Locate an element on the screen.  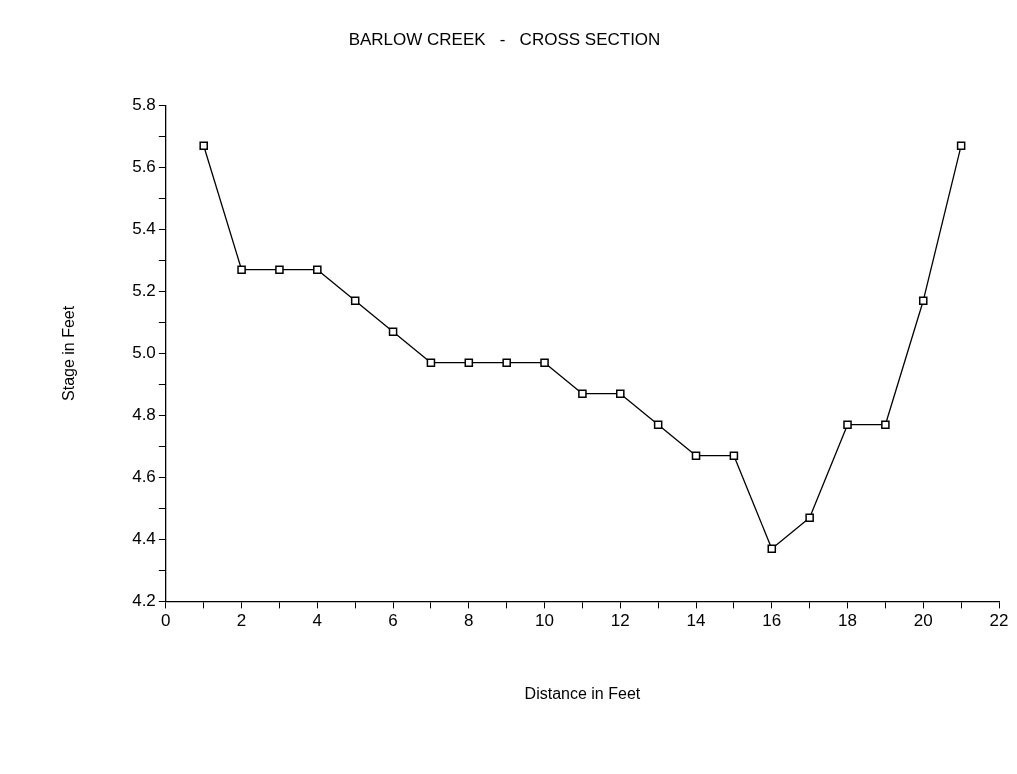
x-tick-label: 2 is located at coordinates (241, 621).